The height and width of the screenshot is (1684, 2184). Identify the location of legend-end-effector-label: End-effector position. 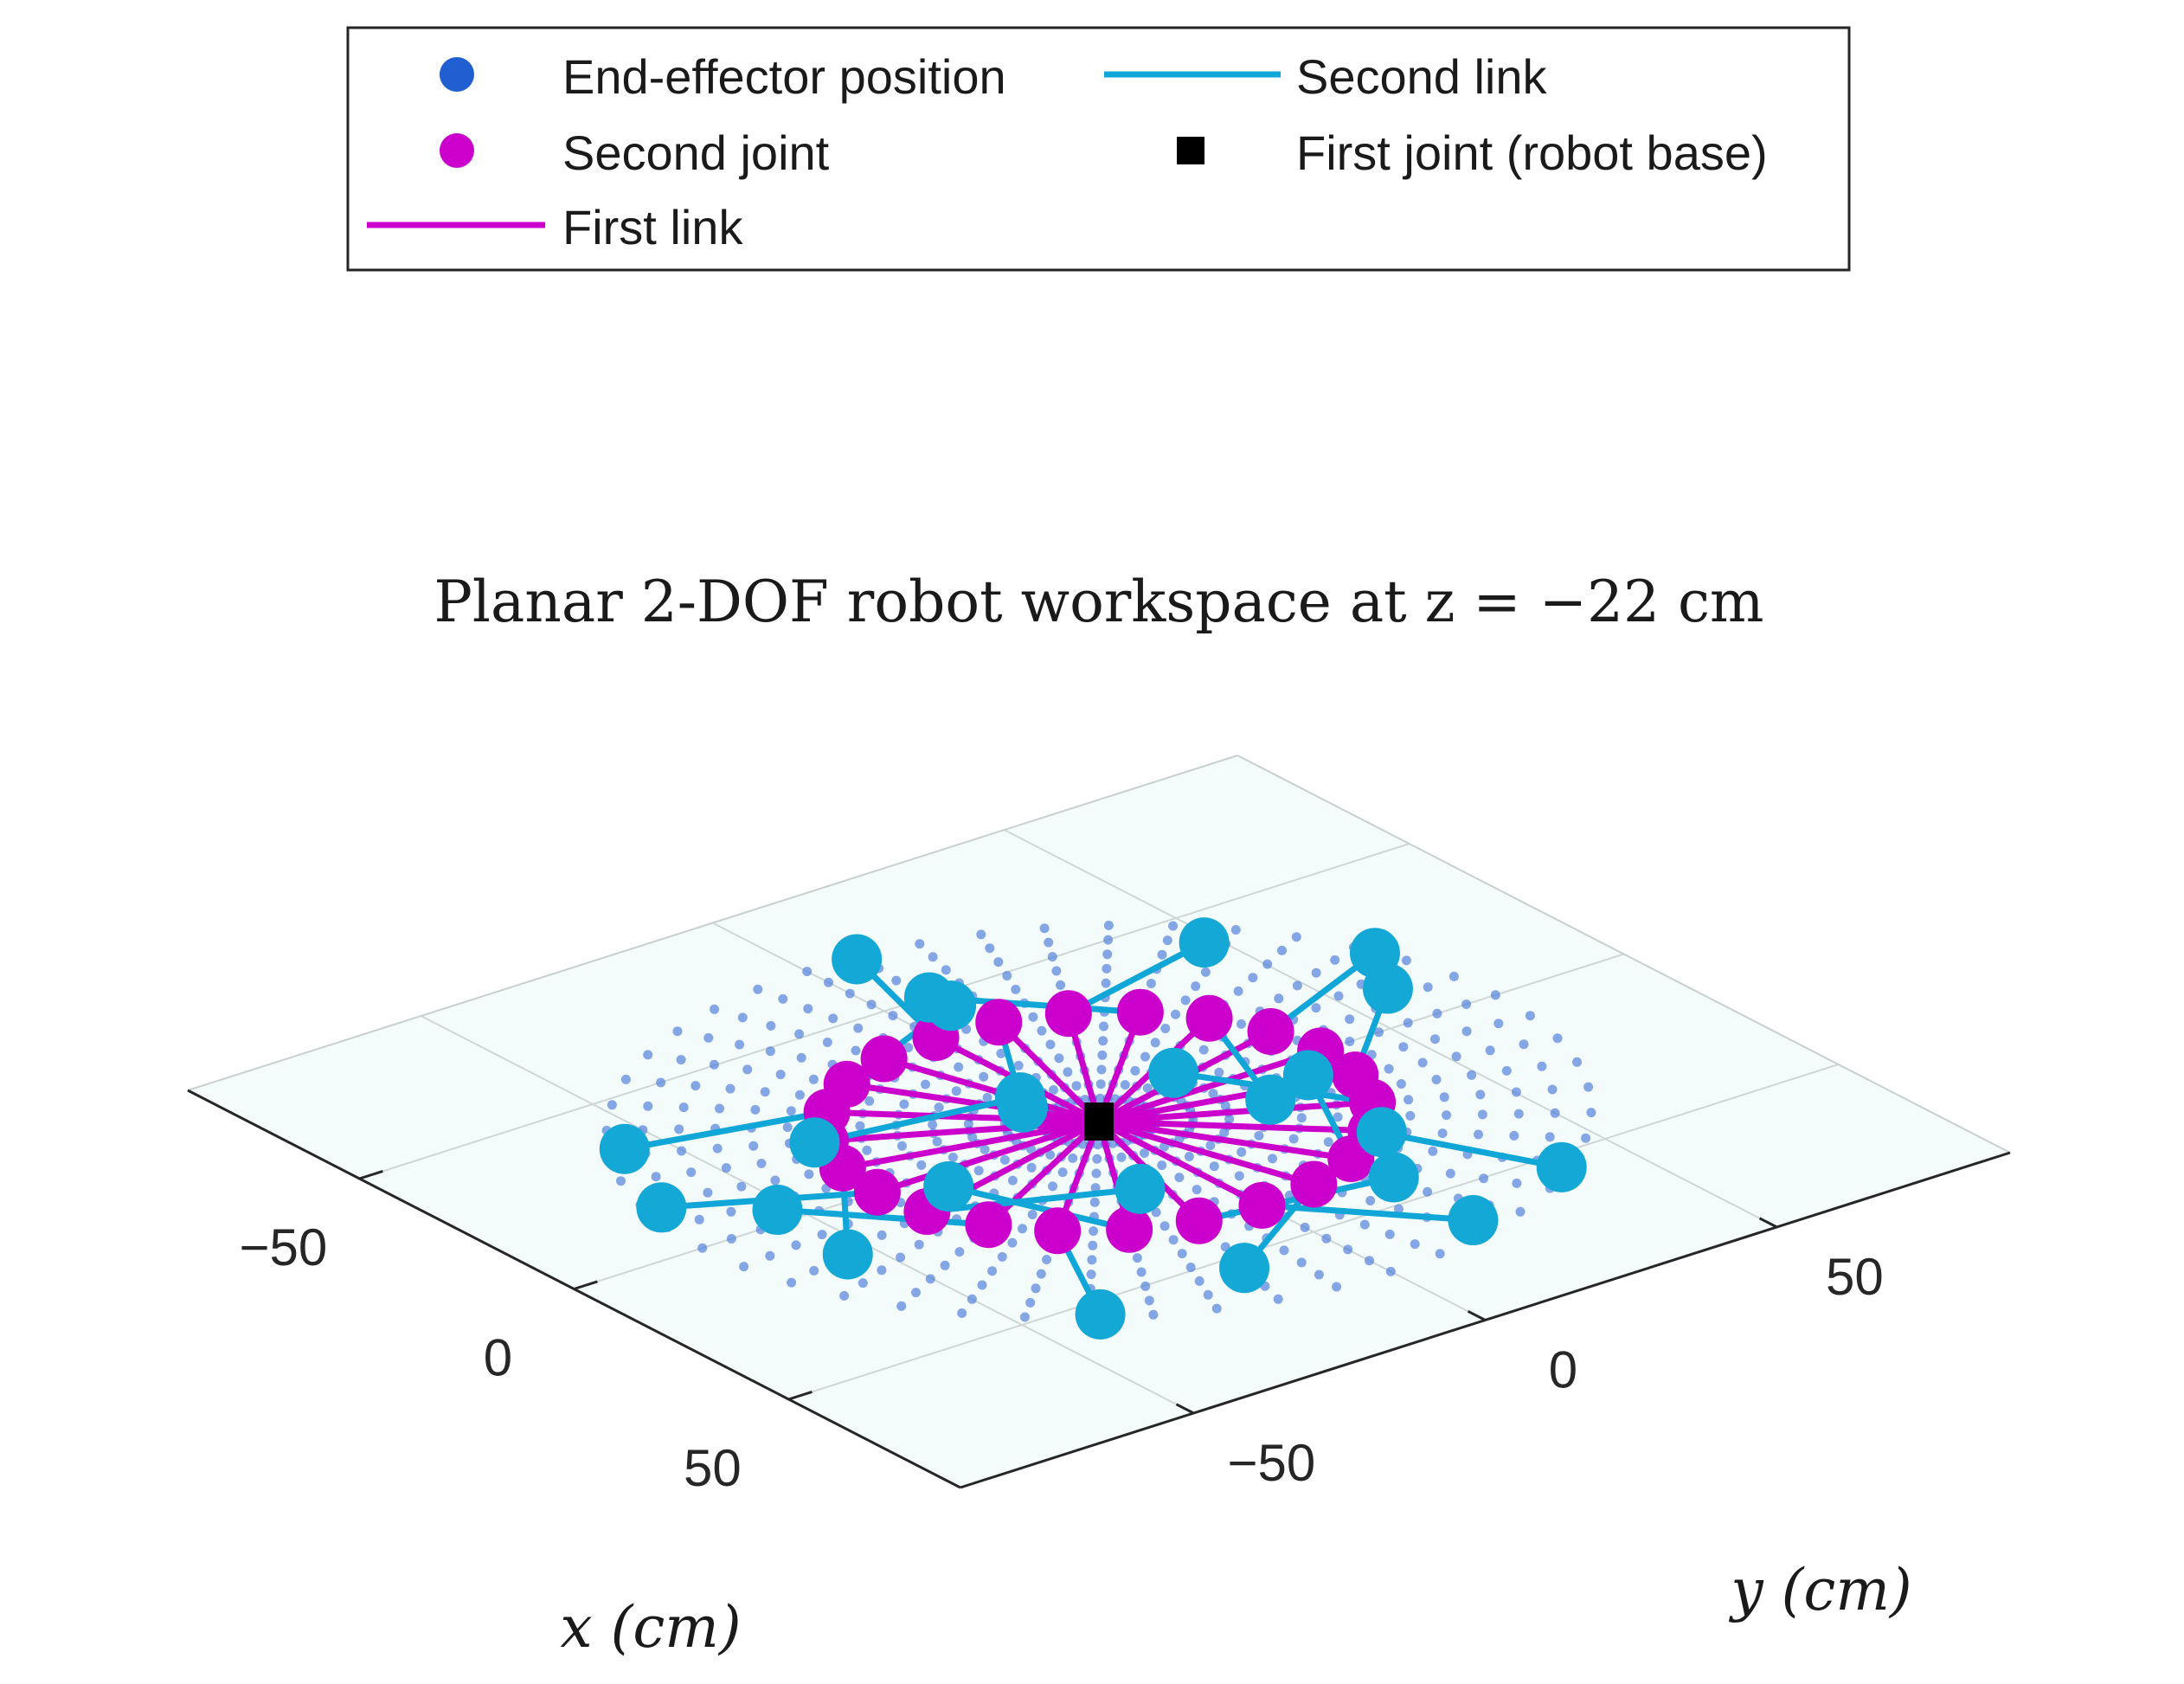
(784, 76).